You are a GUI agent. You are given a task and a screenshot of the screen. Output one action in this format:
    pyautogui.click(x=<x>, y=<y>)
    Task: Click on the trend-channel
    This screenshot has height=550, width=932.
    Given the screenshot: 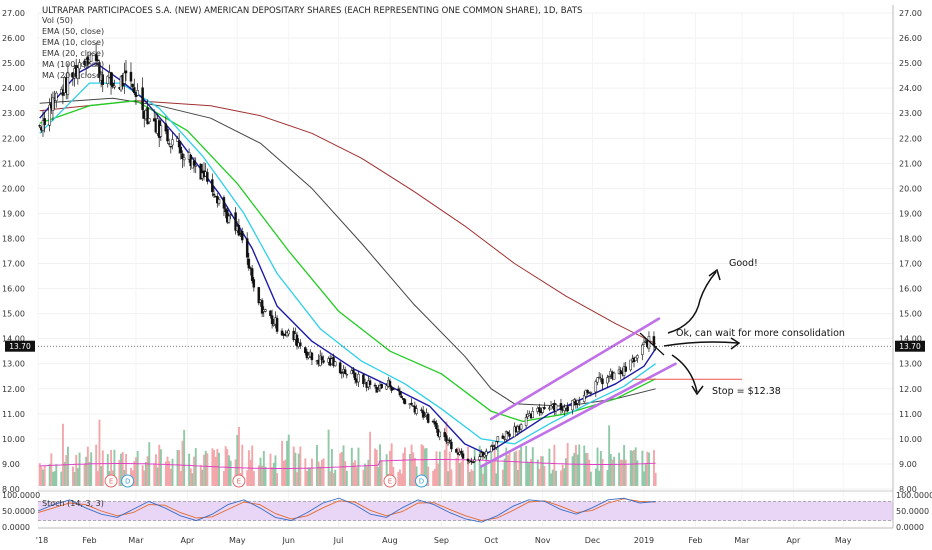 What is the action you would take?
    pyautogui.click(x=578, y=392)
    